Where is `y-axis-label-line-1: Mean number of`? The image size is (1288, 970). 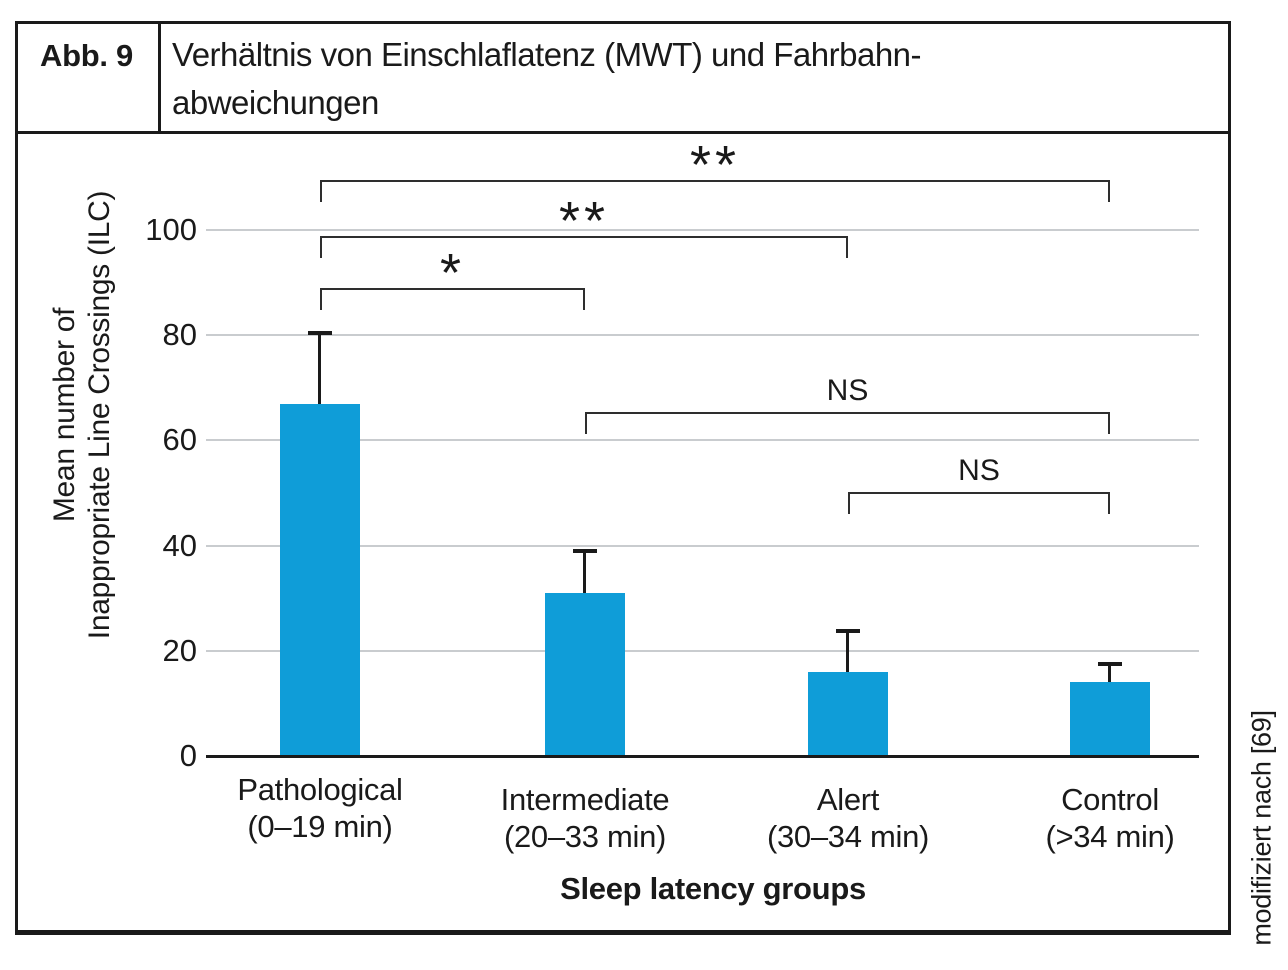 y-axis-label-line-1: Mean number of is located at coordinates (64, 415).